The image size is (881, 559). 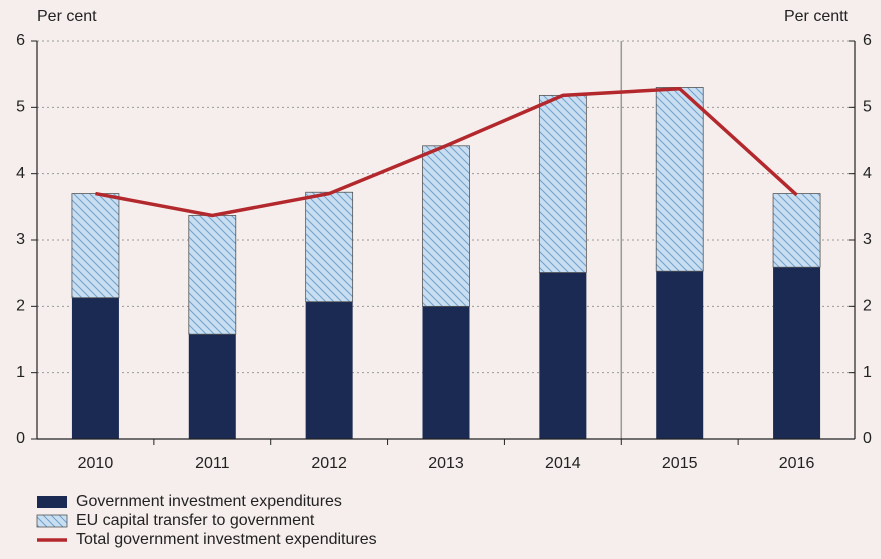 What do you see at coordinates (20, 372) in the screenshot?
I see `y-tick-label: 1` at bounding box center [20, 372].